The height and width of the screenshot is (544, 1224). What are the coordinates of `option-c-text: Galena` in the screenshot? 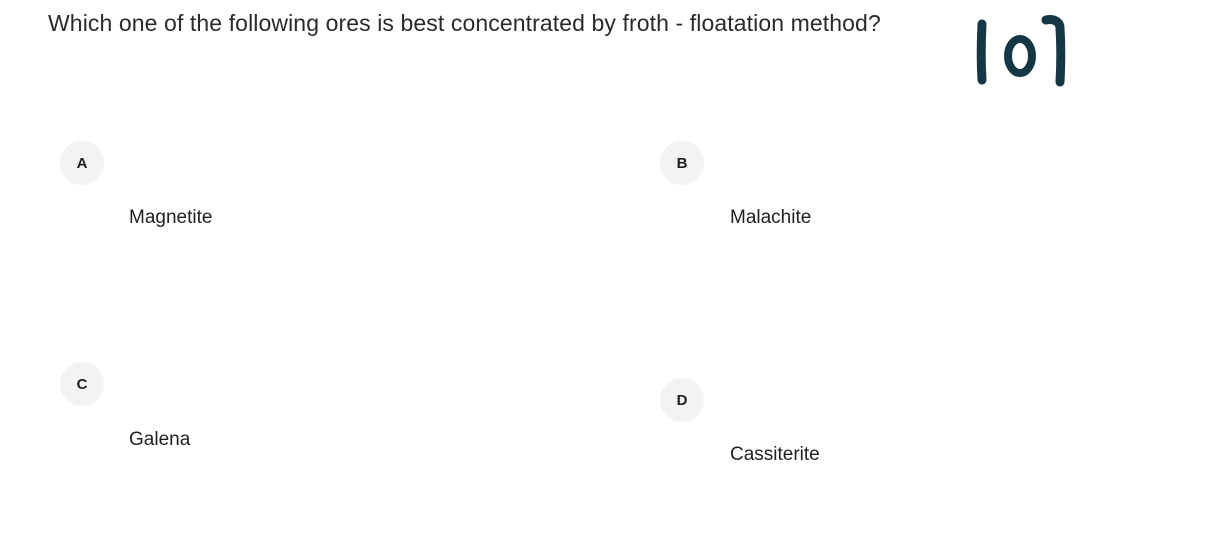 It's located at (160, 439).